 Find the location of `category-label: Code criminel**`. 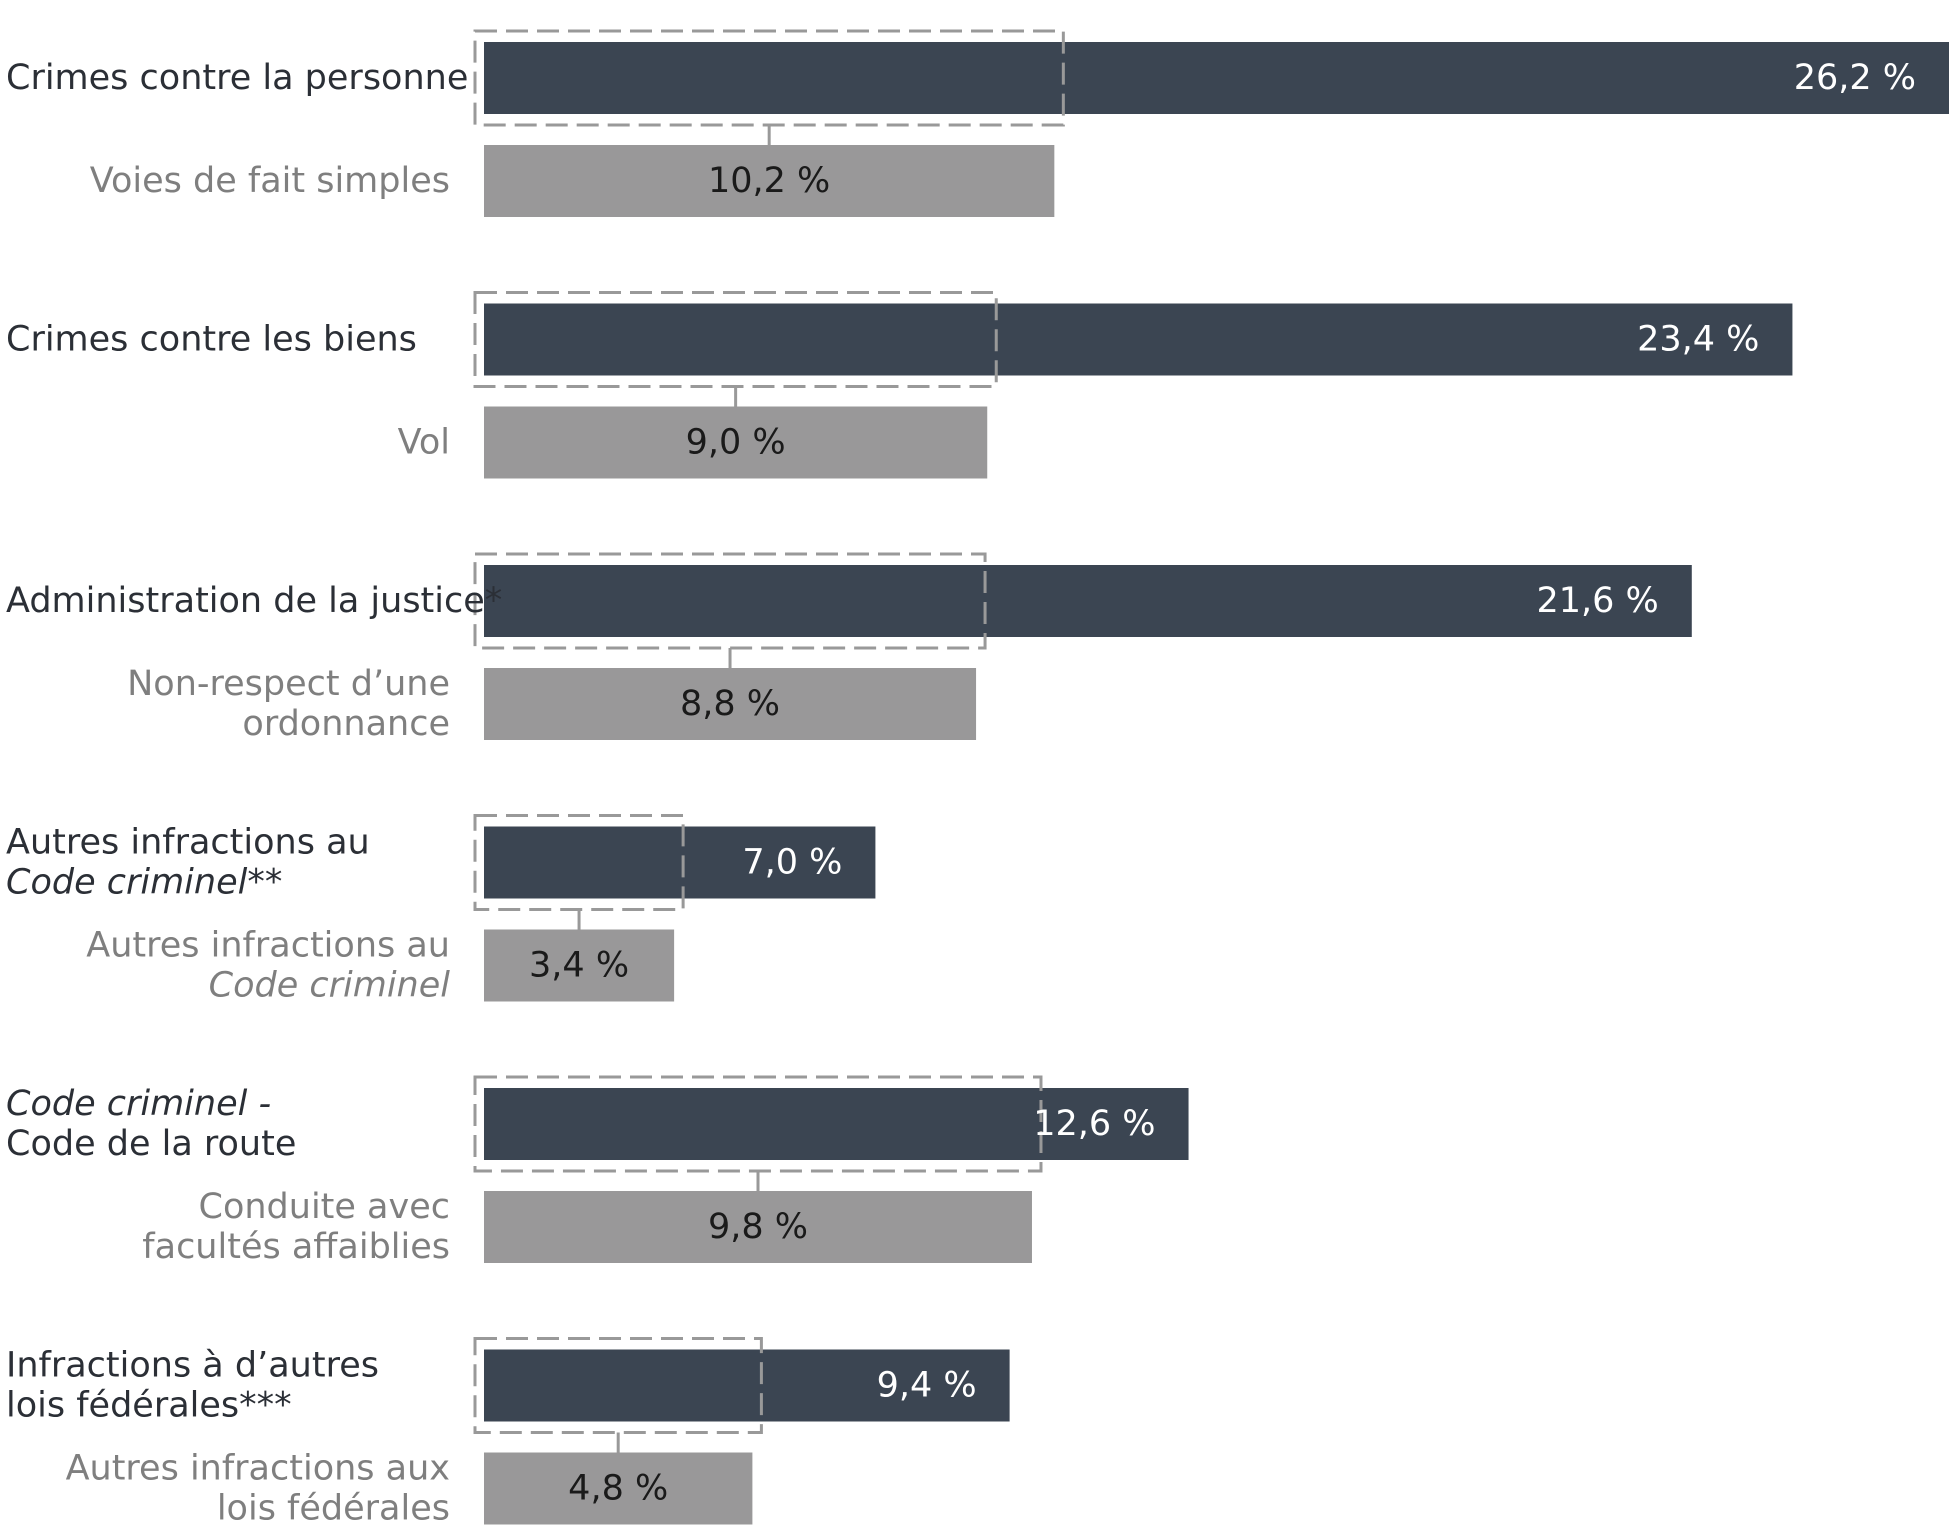

category-label: Code criminel** is located at coordinates (144, 883).